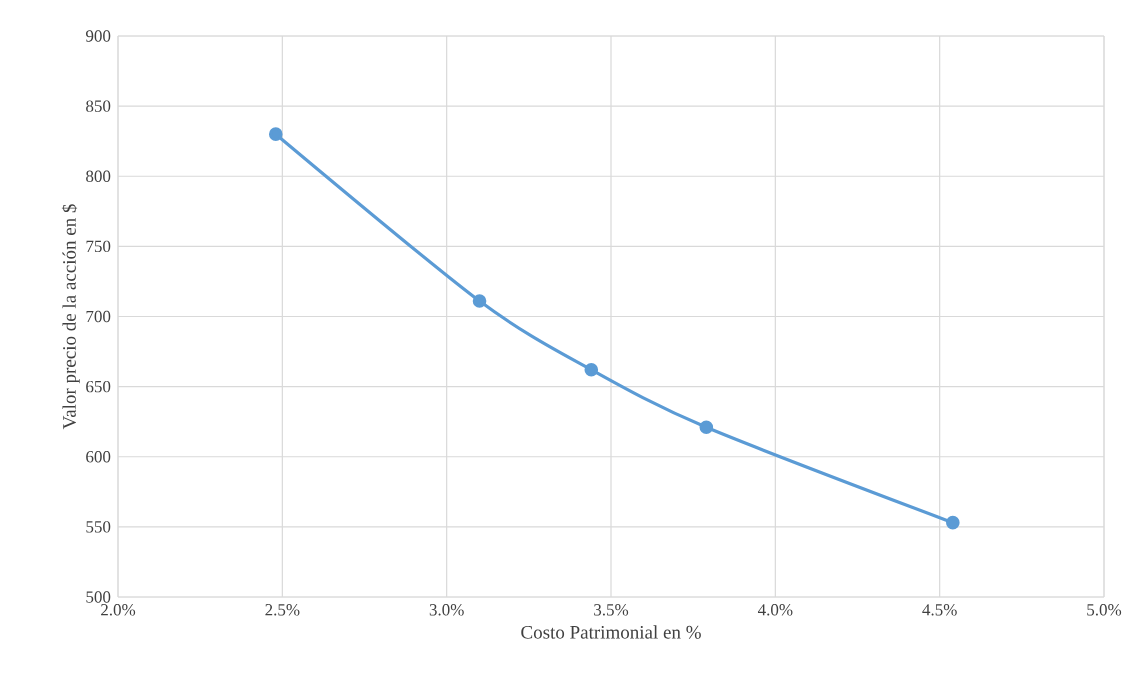 This screenshot has width=1139, height=683. Describe the element at coordinates (98, 106) in the screenshot. I see `y-tick-label: 850` at that location.